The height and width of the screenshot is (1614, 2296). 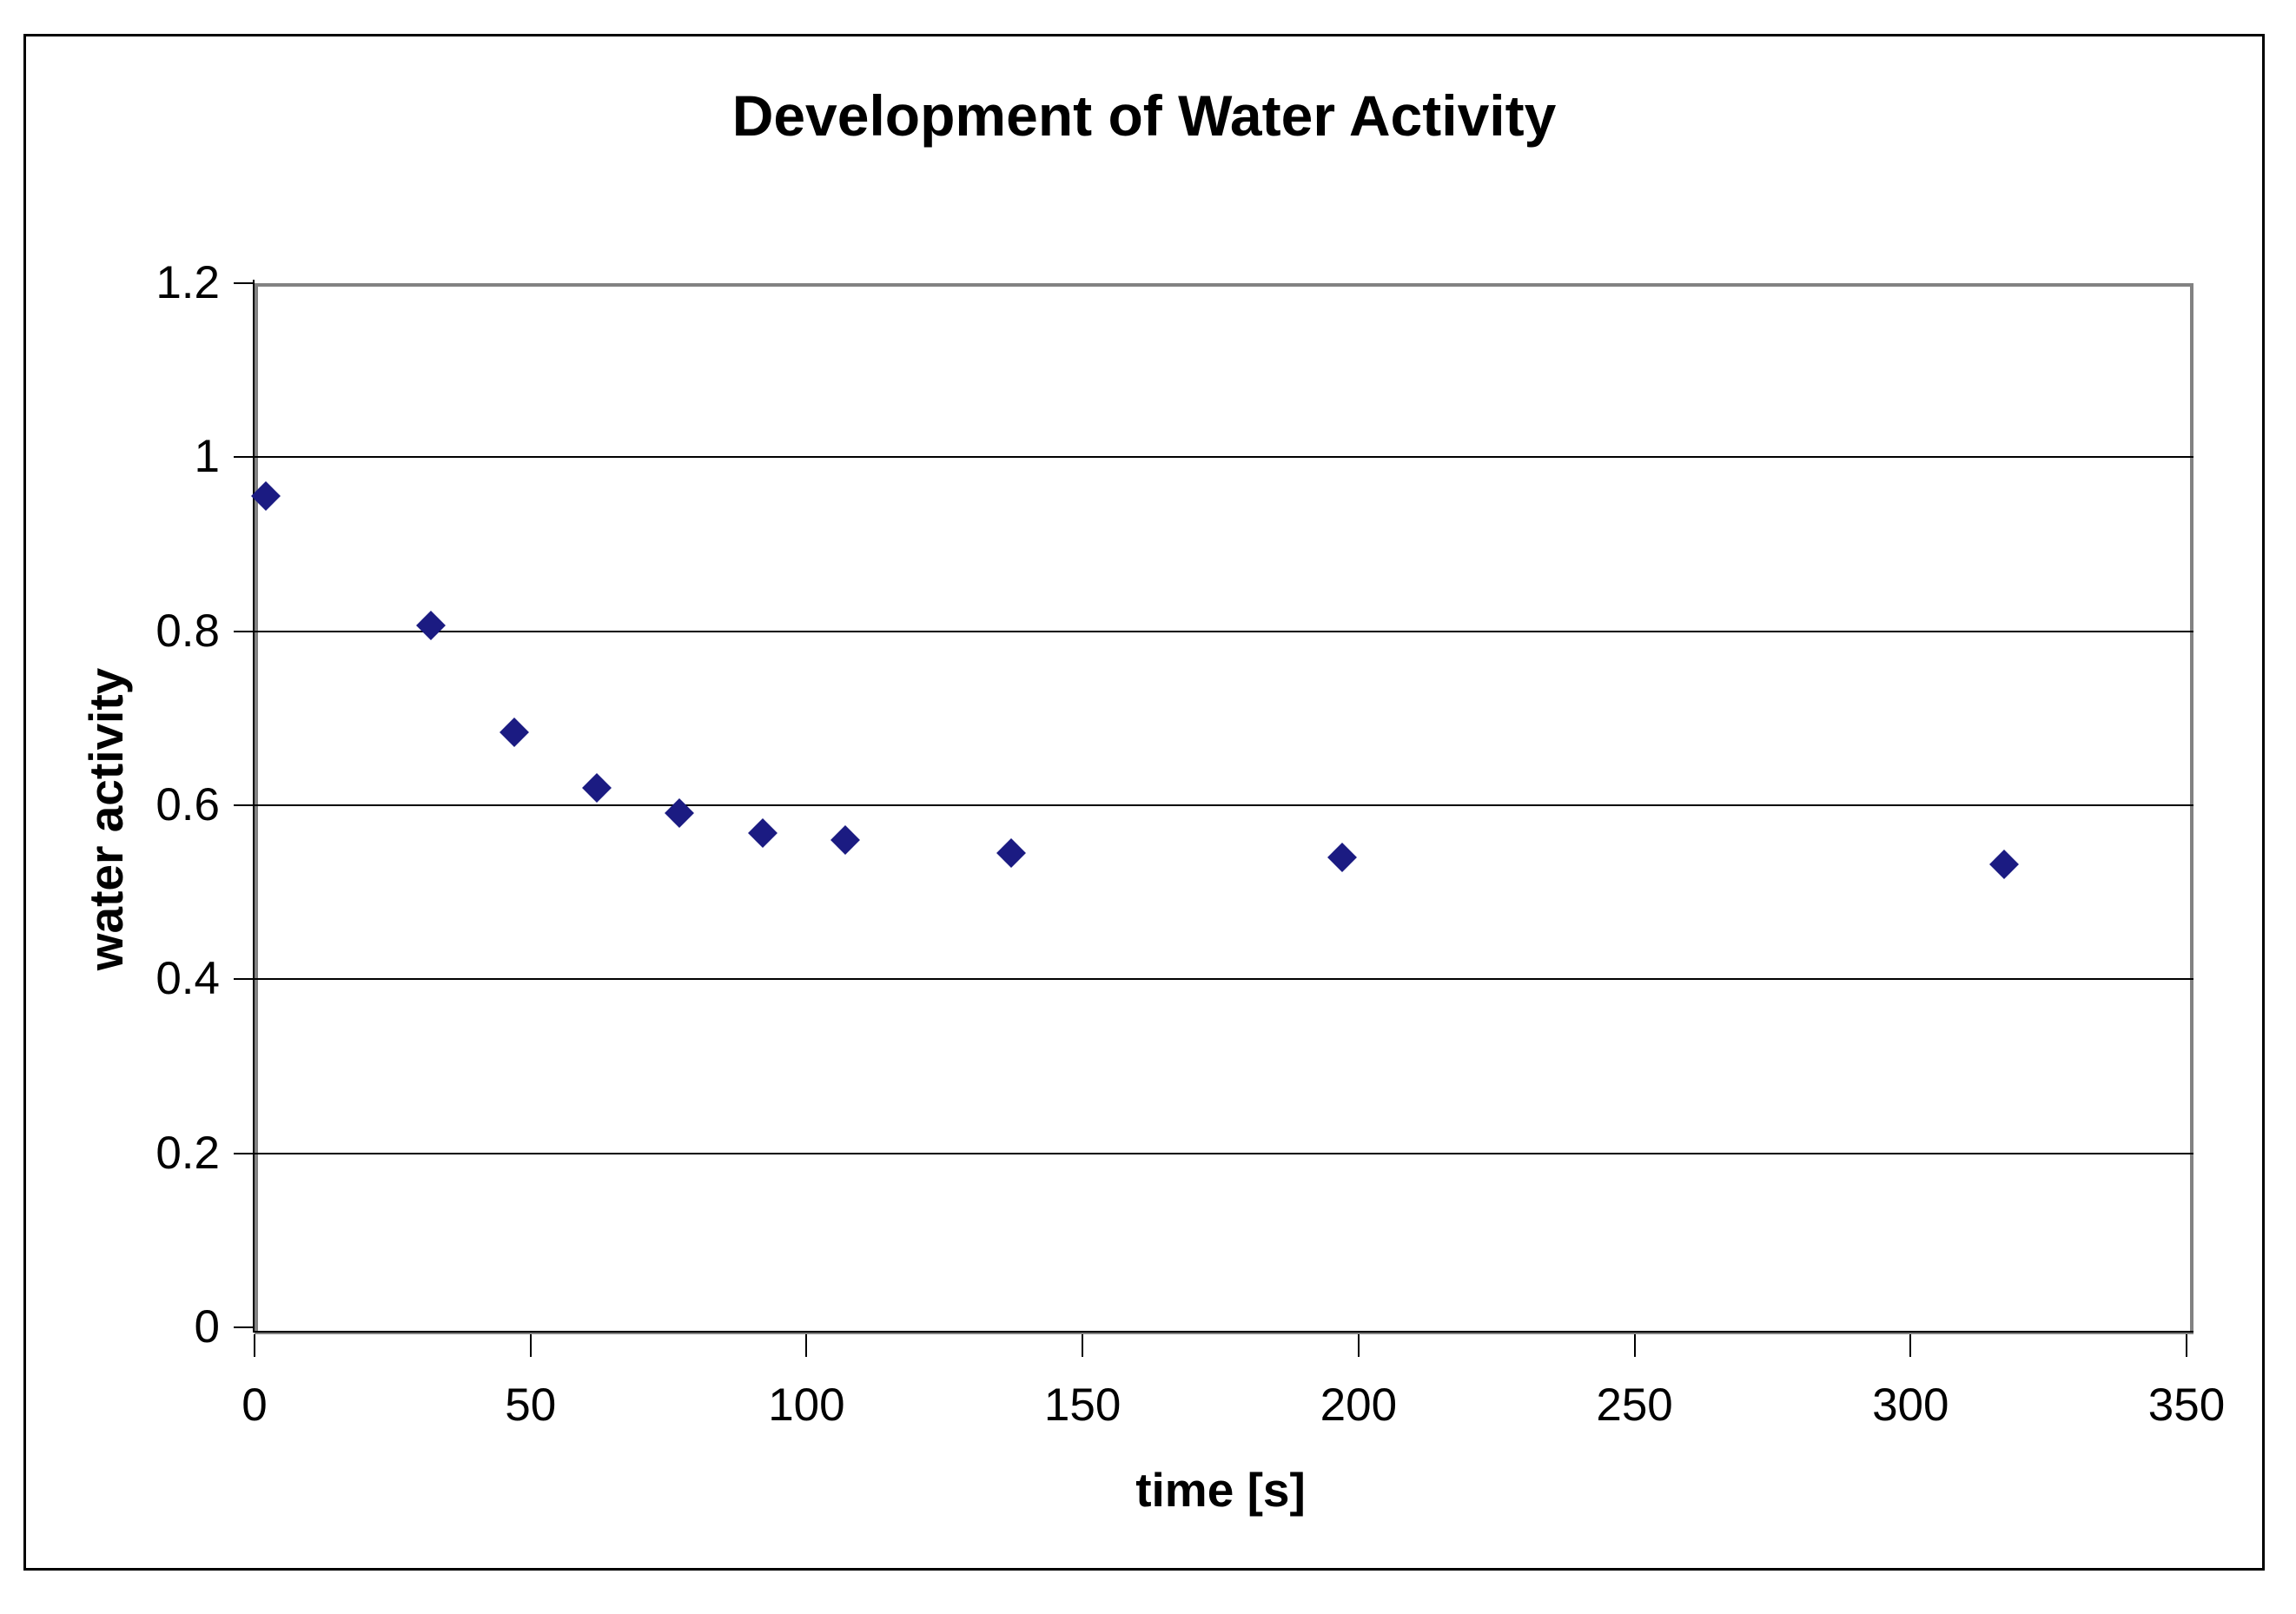 What do you see at coordinates (531, 1405) in the screenshot?
I see `x-tick-label: 50` at bounding box center [531, 1405].